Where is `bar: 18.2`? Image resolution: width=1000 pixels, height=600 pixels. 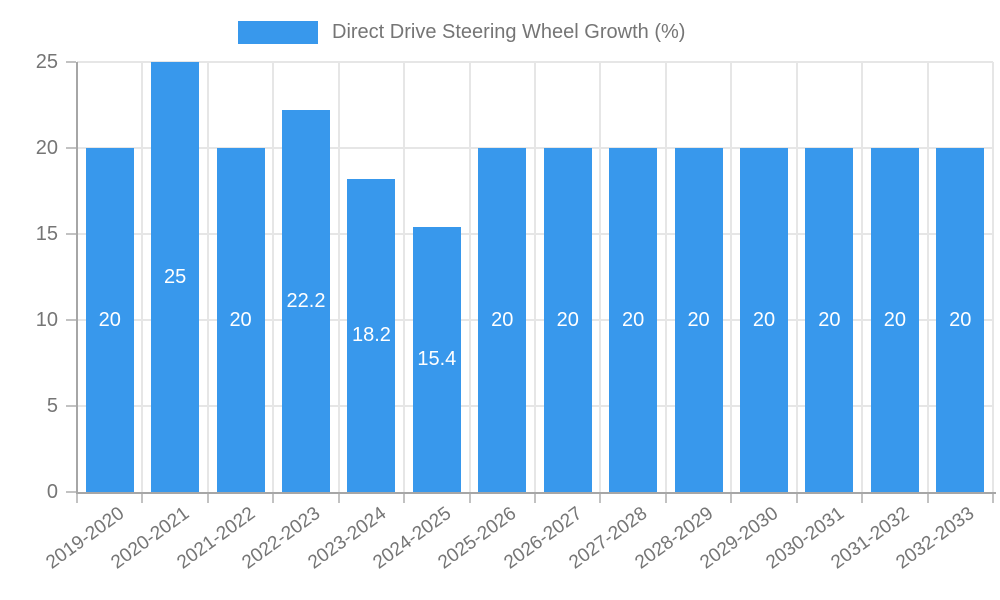
bar: 18.2 is located at coordinates (371, 335).